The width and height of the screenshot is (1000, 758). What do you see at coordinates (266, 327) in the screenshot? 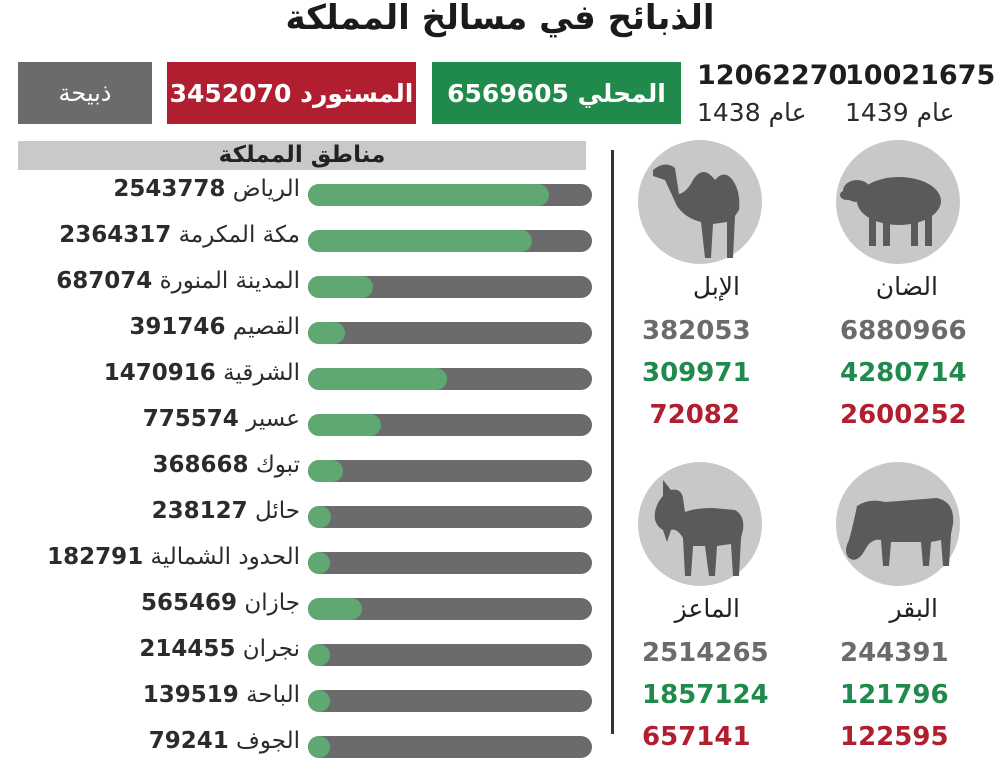
I see `region-name: القصيم` at bounding box center [266, 327].